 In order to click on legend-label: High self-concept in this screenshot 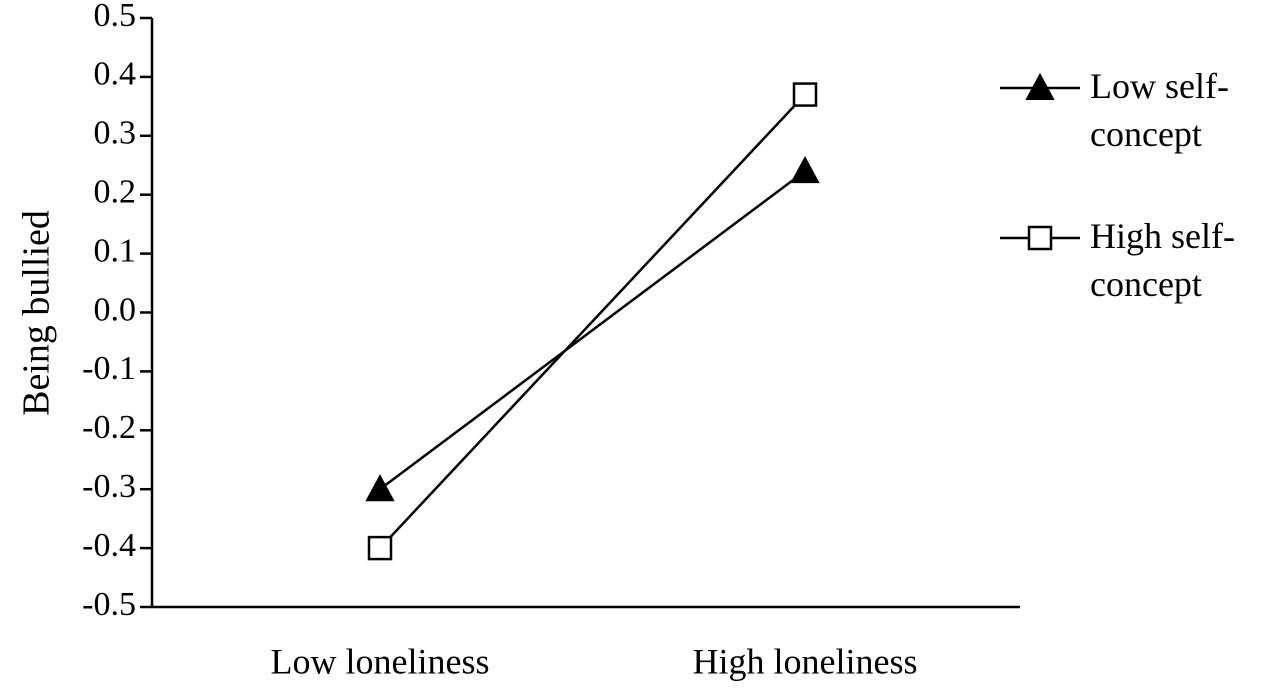, I will do `click(1162, 260)`.